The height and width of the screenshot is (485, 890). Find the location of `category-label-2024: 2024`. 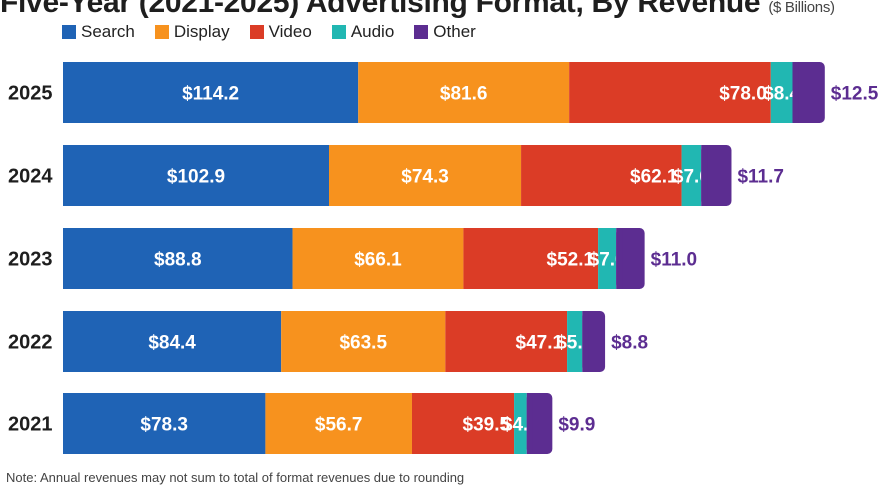

category-label-2024: 2024 is located at coordinates (30, 177).